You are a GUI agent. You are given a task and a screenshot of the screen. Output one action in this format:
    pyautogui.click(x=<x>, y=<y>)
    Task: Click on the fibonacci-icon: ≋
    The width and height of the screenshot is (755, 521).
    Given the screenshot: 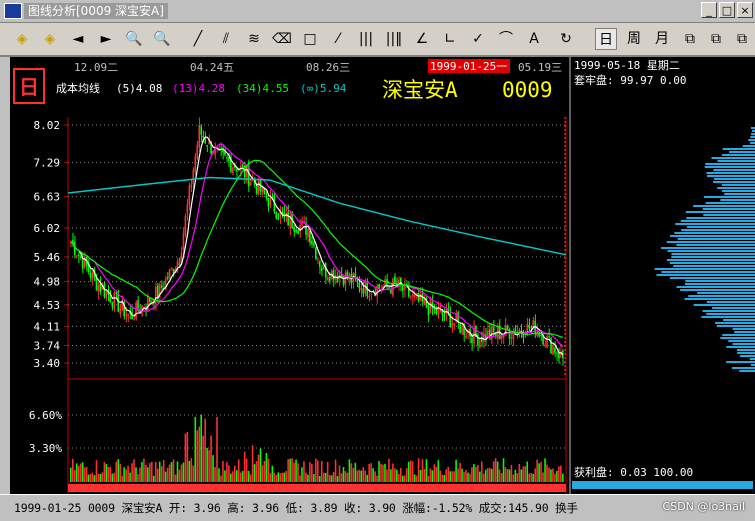 What is the action you would take?
    pyautogui.click(x=254, y=39)
    